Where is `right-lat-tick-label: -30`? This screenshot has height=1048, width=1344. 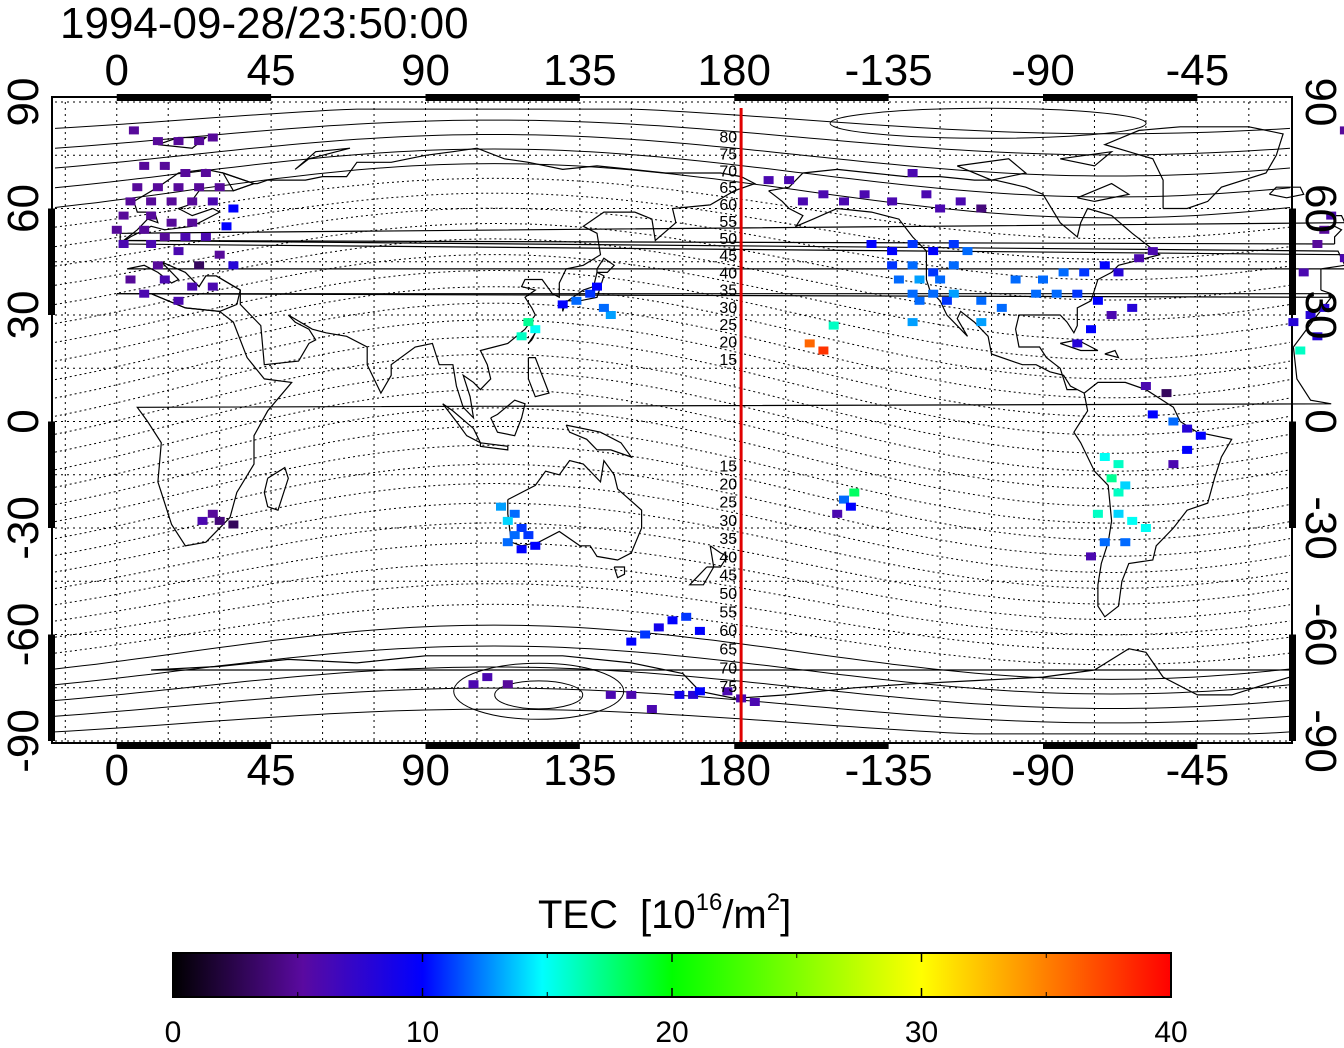 right-lat-tick-label: -30 is located at coordinates (1320, 528).